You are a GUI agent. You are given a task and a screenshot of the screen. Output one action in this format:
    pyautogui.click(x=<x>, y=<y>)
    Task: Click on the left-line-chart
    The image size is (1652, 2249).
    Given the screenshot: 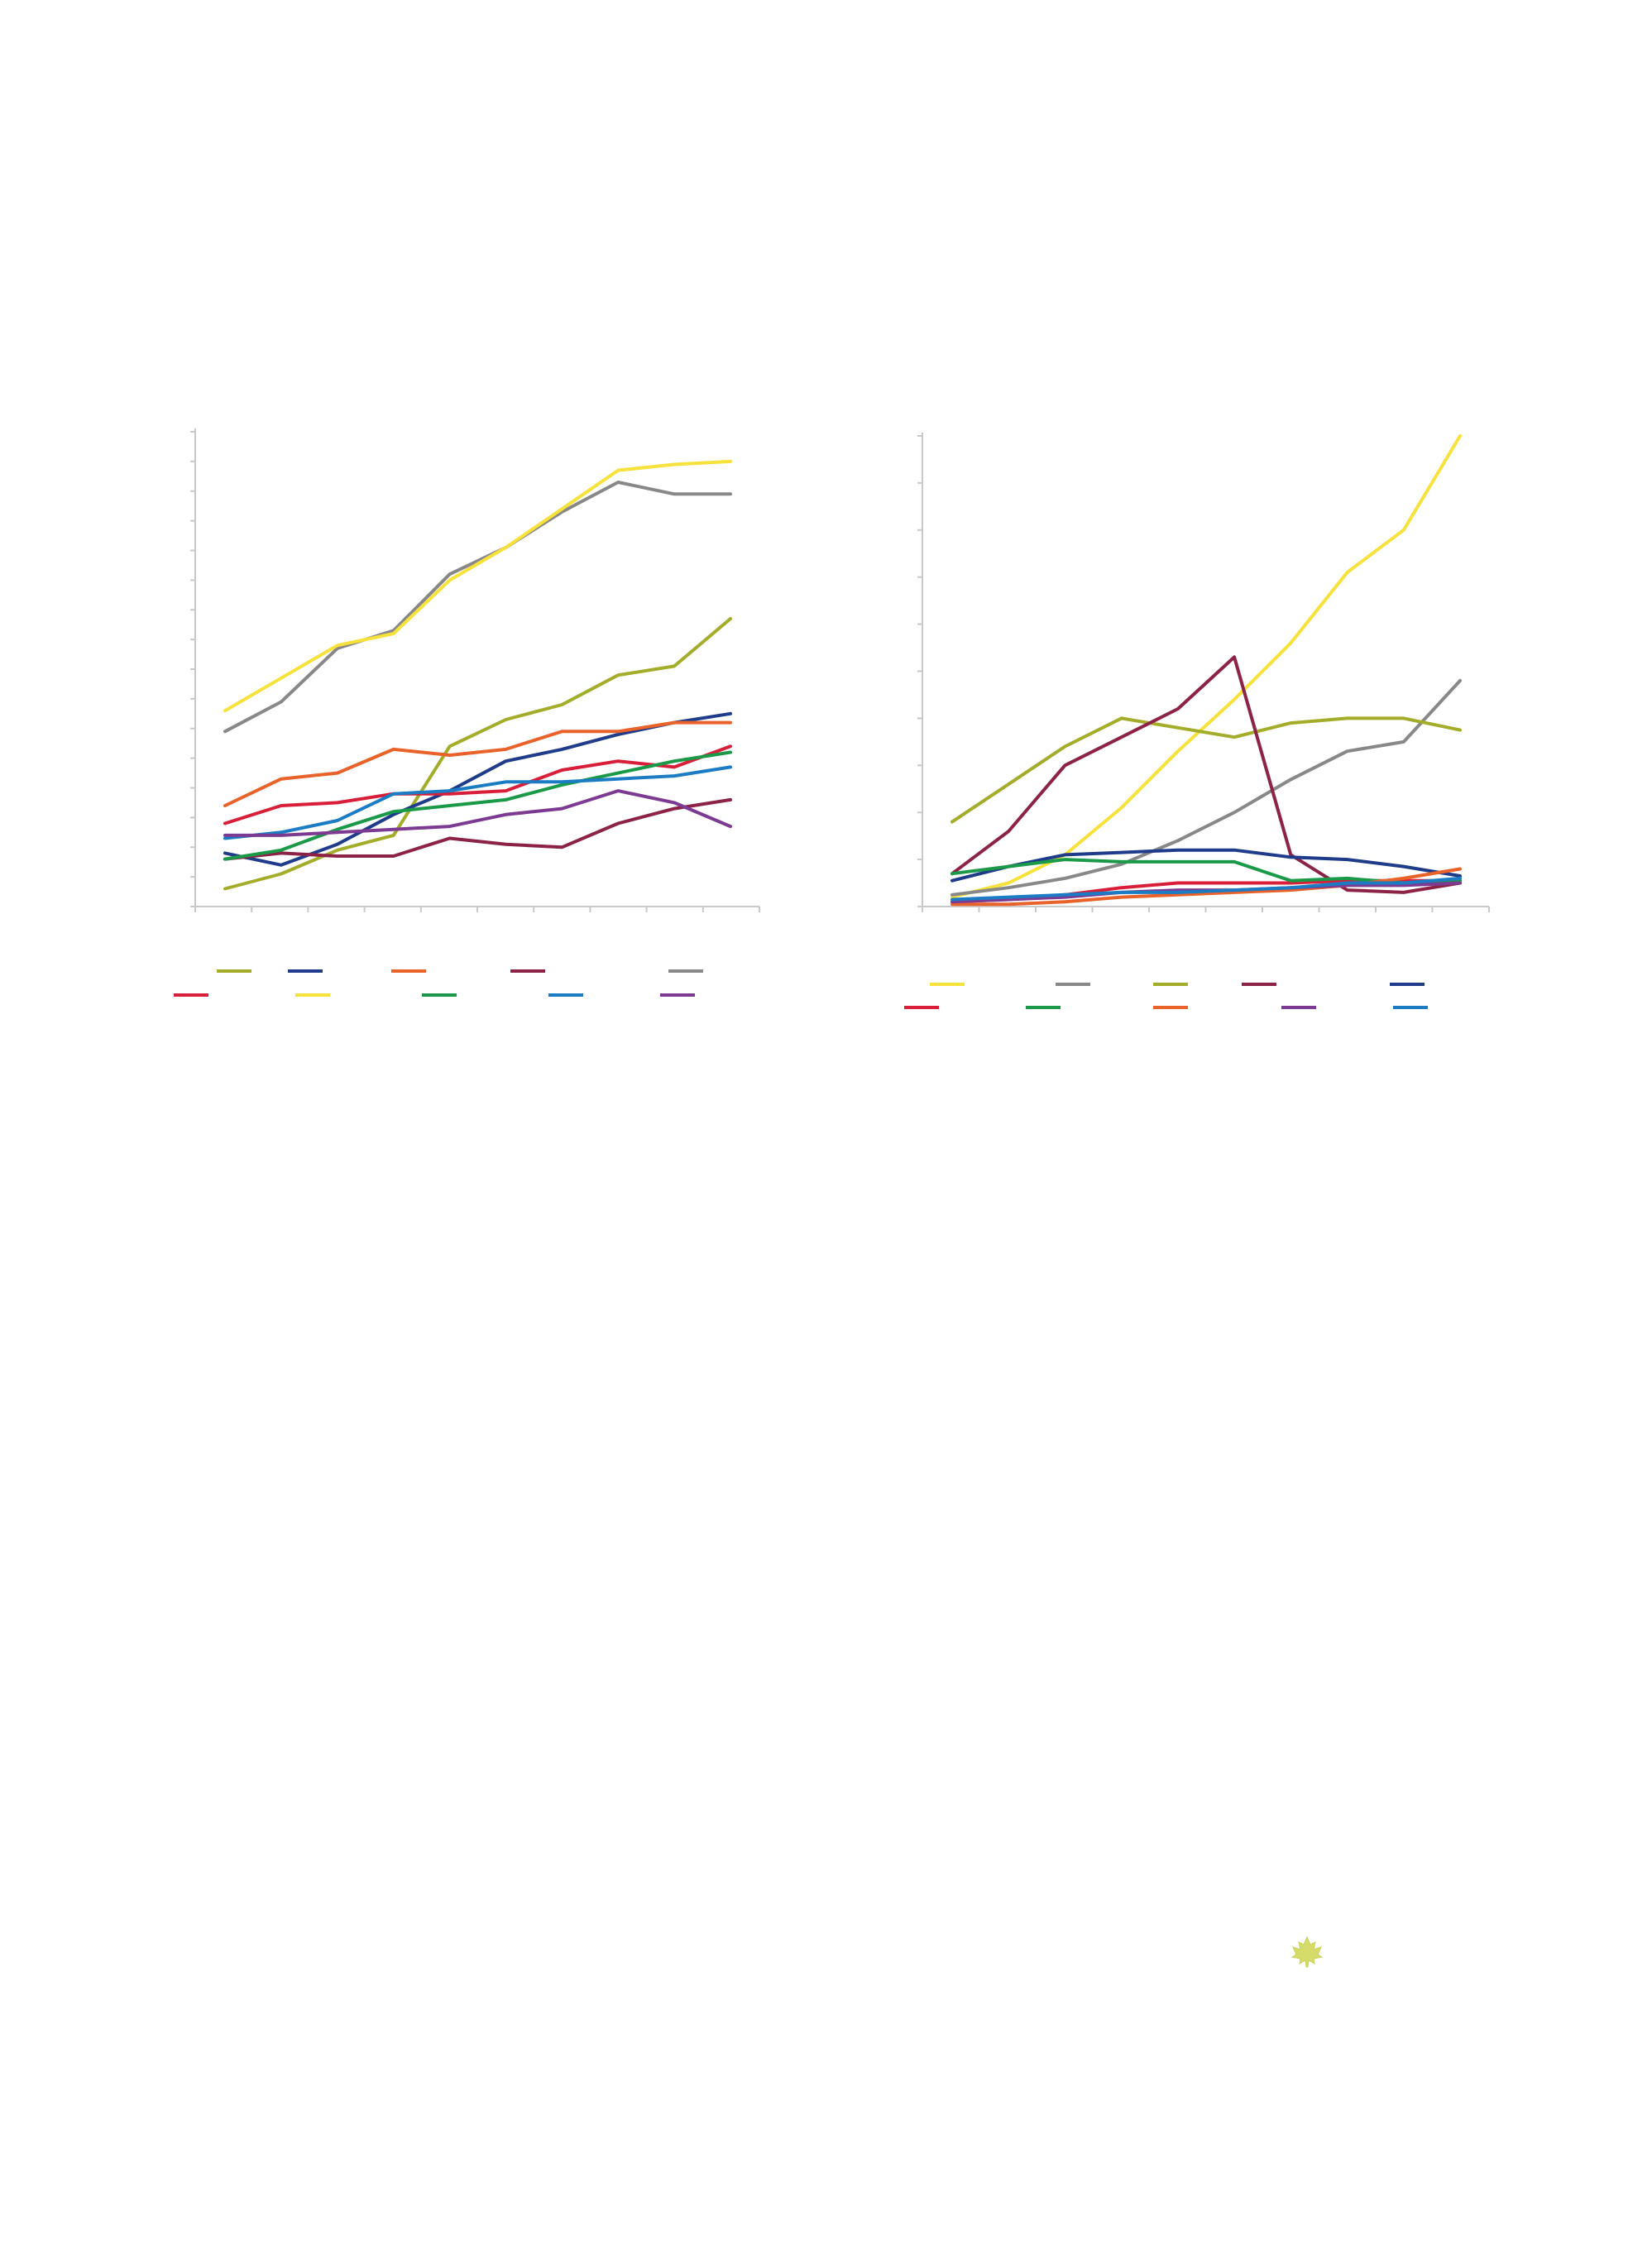 What is the action you would take?
    pyautogui.click(x=467, y=712)
    